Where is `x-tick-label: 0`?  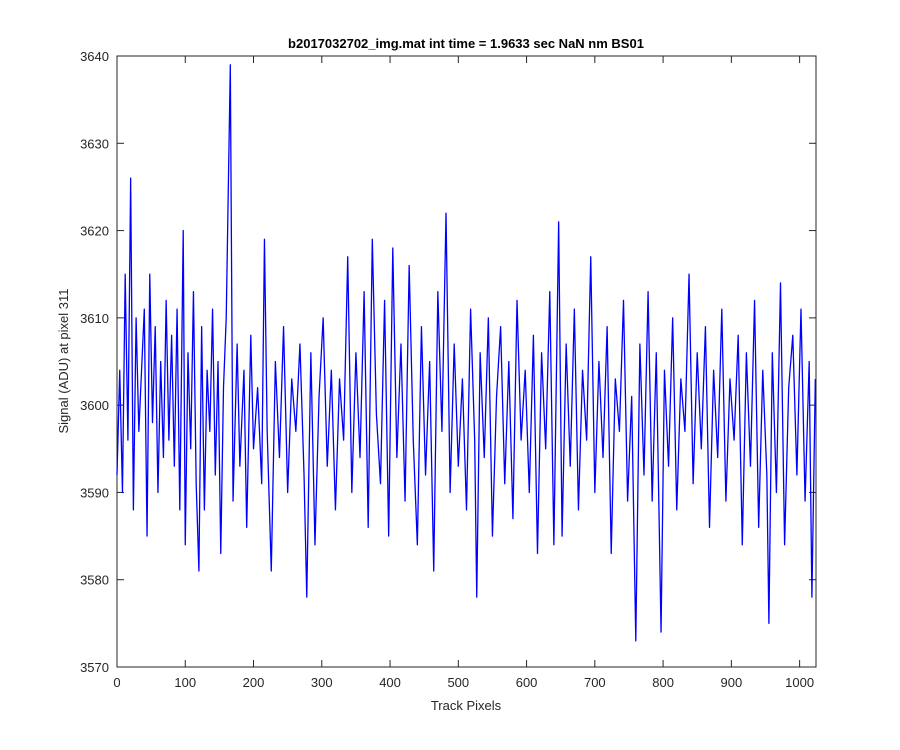 x-tick-label: 0 is located at coordinates (116, 682).